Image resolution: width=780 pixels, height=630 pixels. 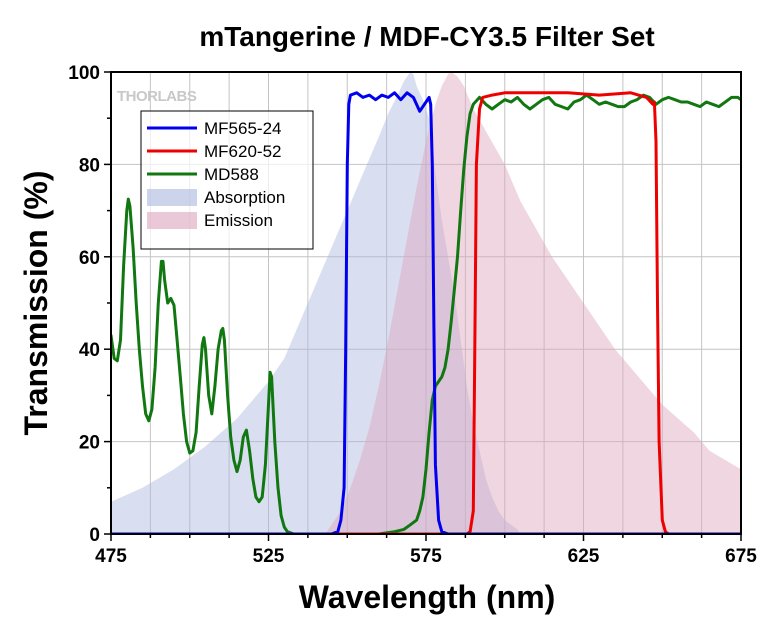 What do you see at coordinates (584, 556) in the screenshot?
I see `x-tick-label: 625` at bounding box center [584, 556].